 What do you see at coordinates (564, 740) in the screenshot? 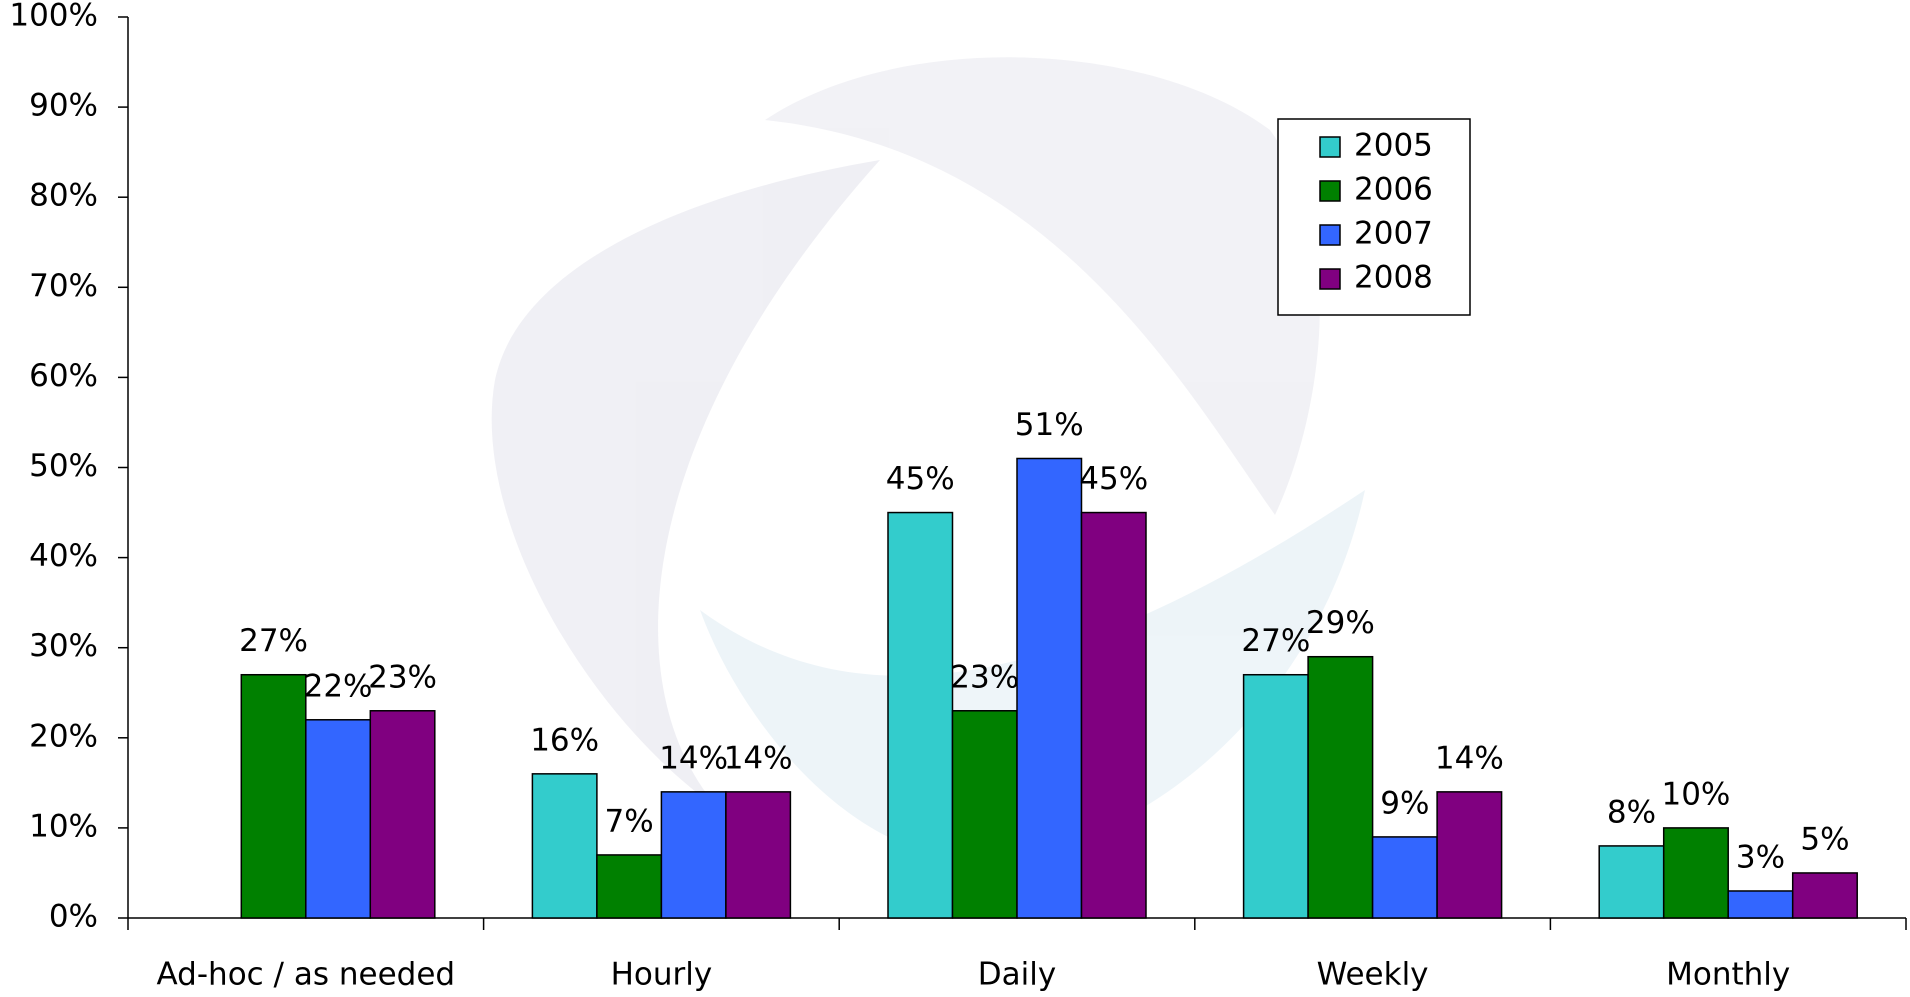
I see `value-label: 16%` at bounding box center [564, 740].